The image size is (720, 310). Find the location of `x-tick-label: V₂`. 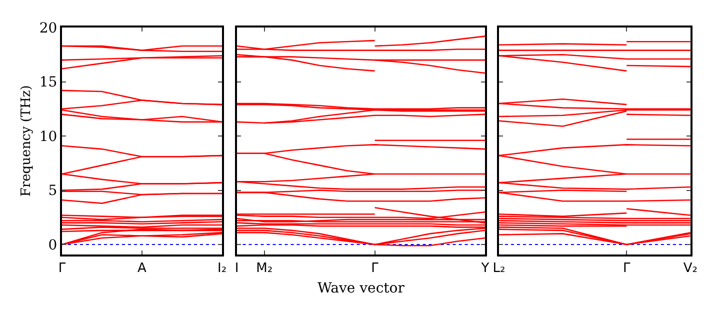

x-tick-label: V₂ is located at coordinates (690, 268).